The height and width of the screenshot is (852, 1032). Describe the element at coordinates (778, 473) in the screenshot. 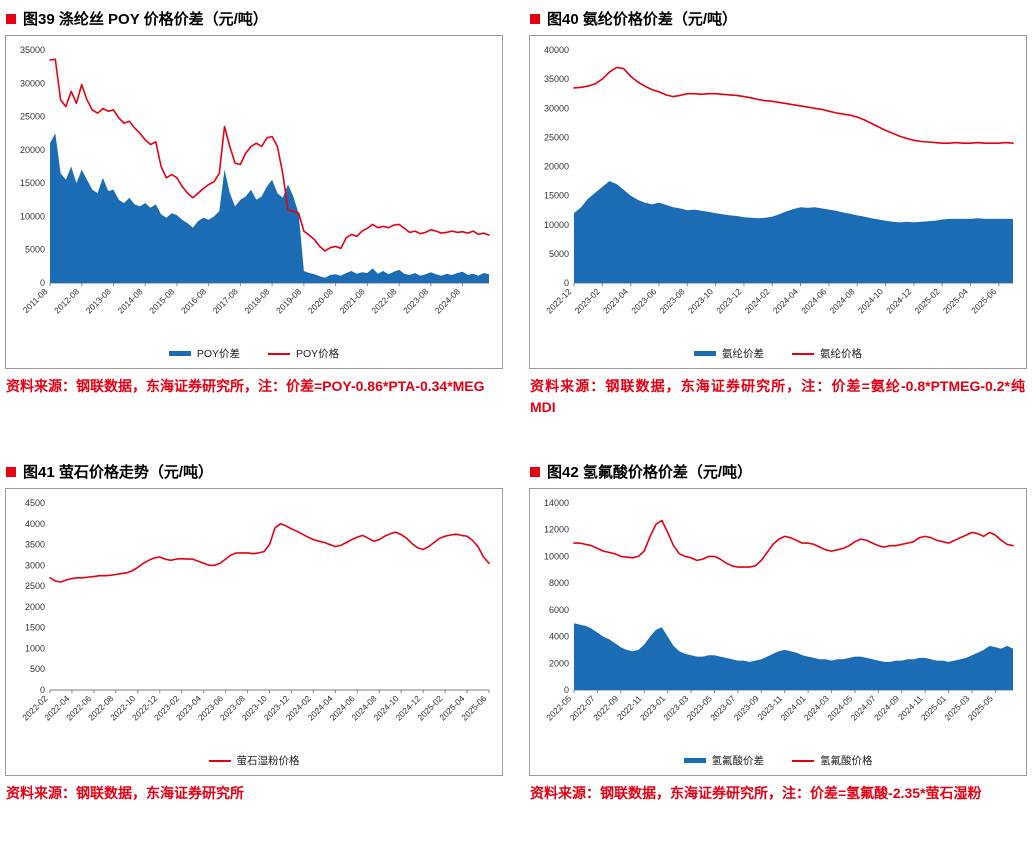

I see `figure-42-title: 图42 氢氟酸价格价差（元/吨）` at that location.